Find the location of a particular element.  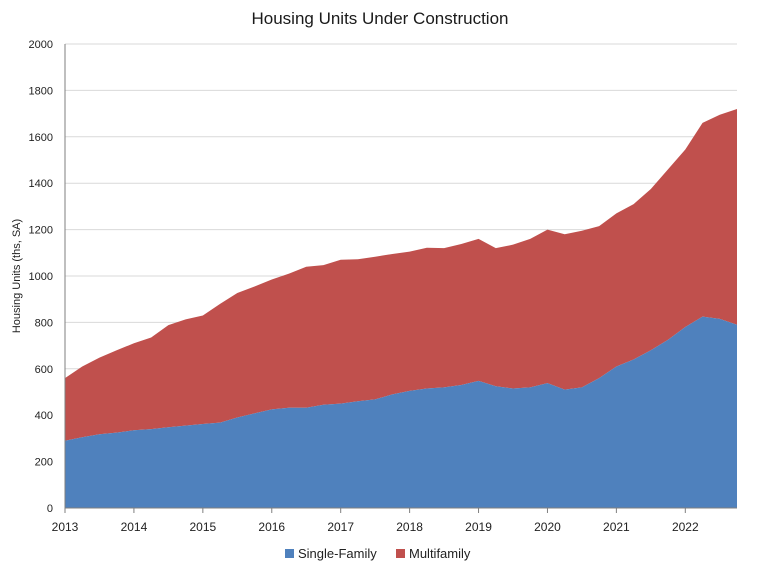

y-tick-label: 600 is located at coordinates (44, 370).